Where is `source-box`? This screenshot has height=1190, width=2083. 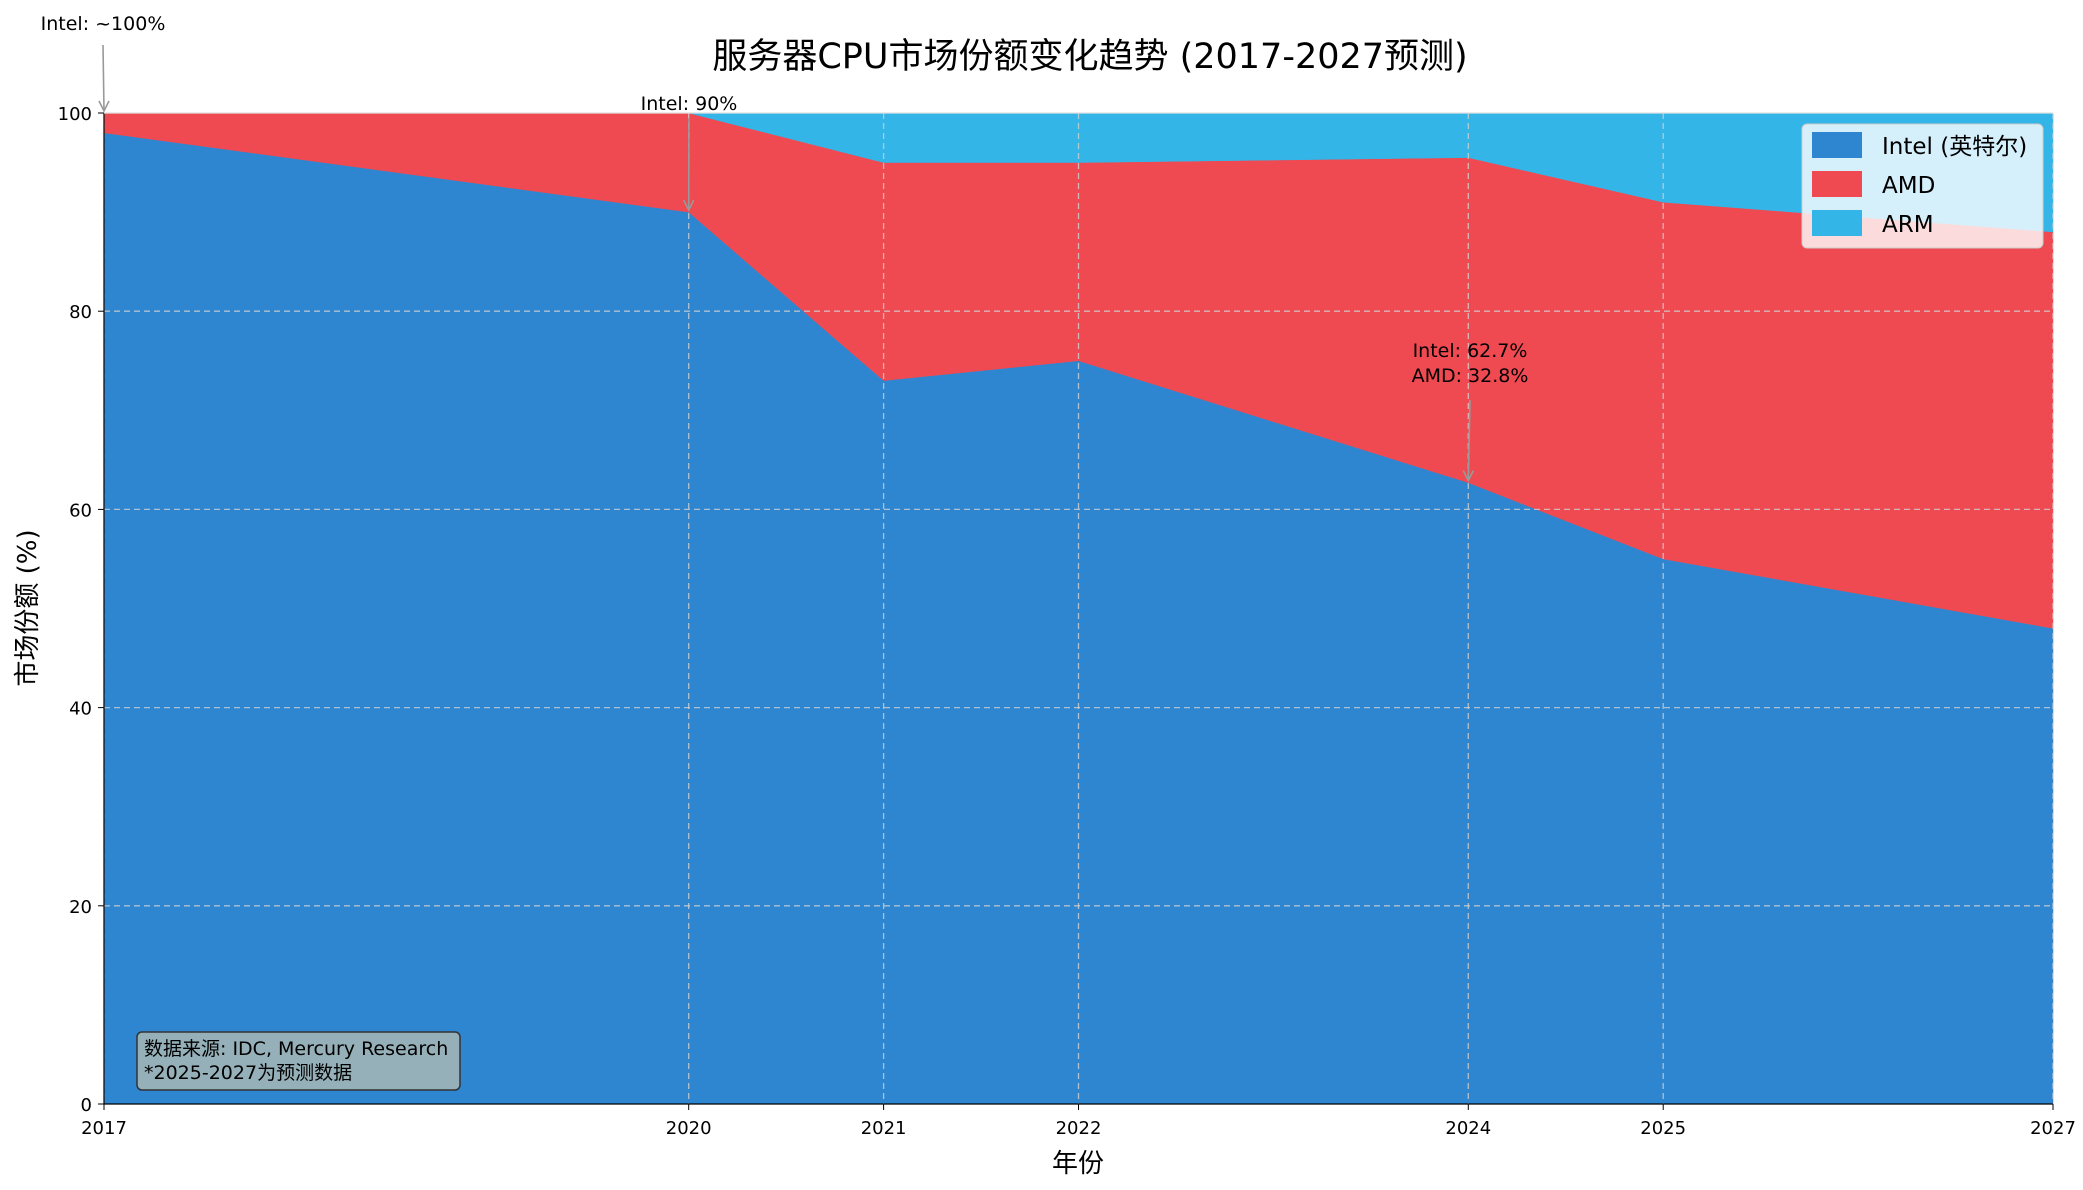 source-box is located at coordinates (298, 1061).